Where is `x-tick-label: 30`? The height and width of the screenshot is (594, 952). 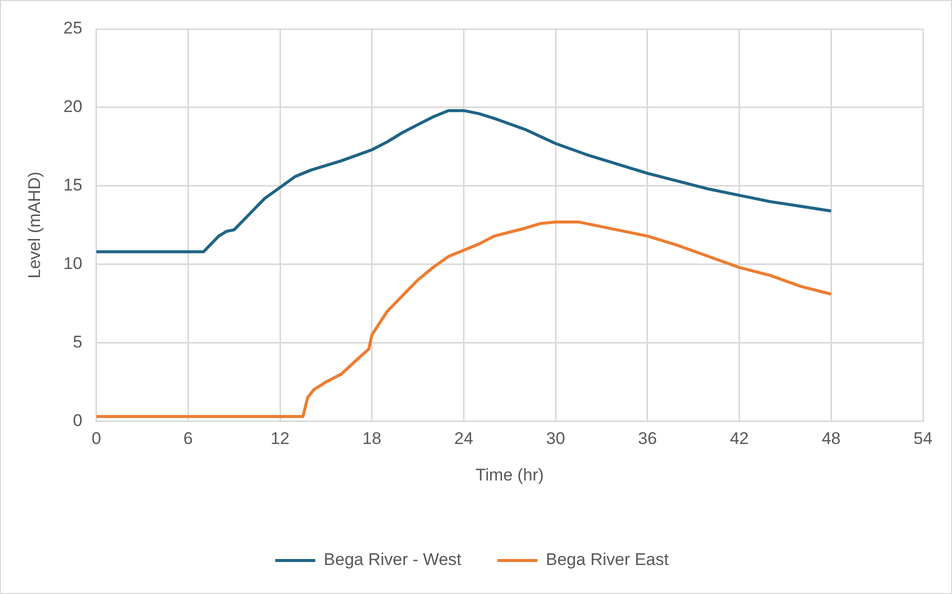
x-tick-label: 30 is located at coordinates (556, 438).